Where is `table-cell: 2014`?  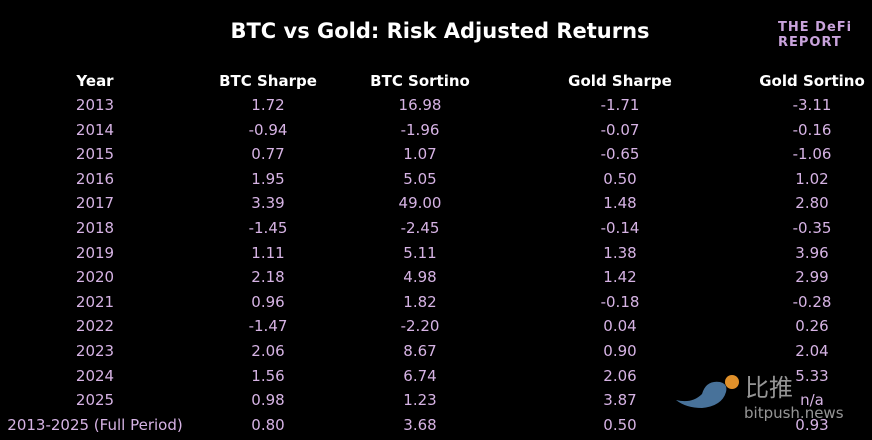
table-cell: 2014 is located at coordinates (95, 129).